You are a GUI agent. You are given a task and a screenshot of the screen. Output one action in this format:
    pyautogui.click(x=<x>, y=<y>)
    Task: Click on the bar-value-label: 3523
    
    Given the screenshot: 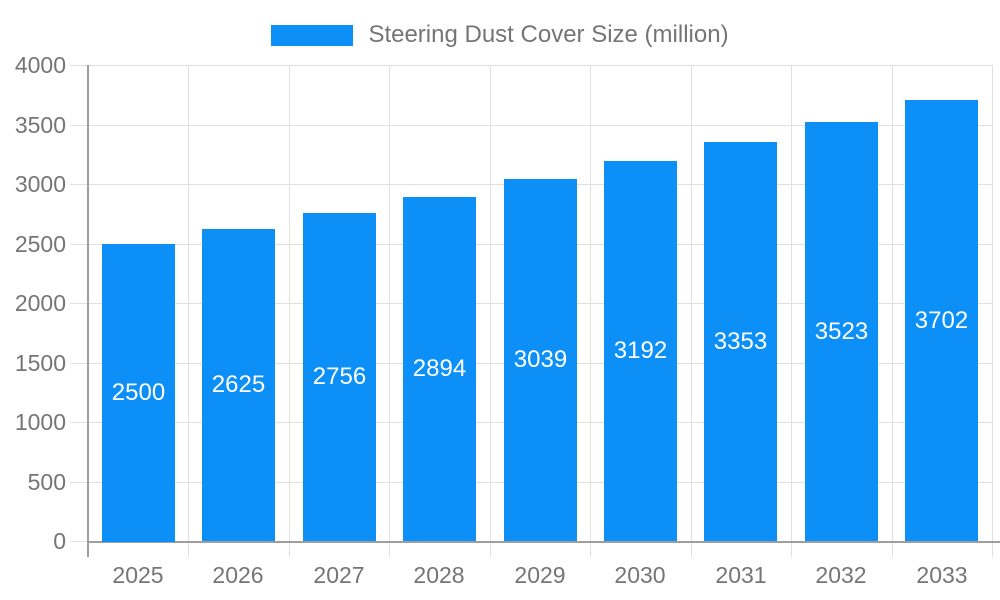 What is the action you would take?
    pyautogui.click(x=841, y=331)
    